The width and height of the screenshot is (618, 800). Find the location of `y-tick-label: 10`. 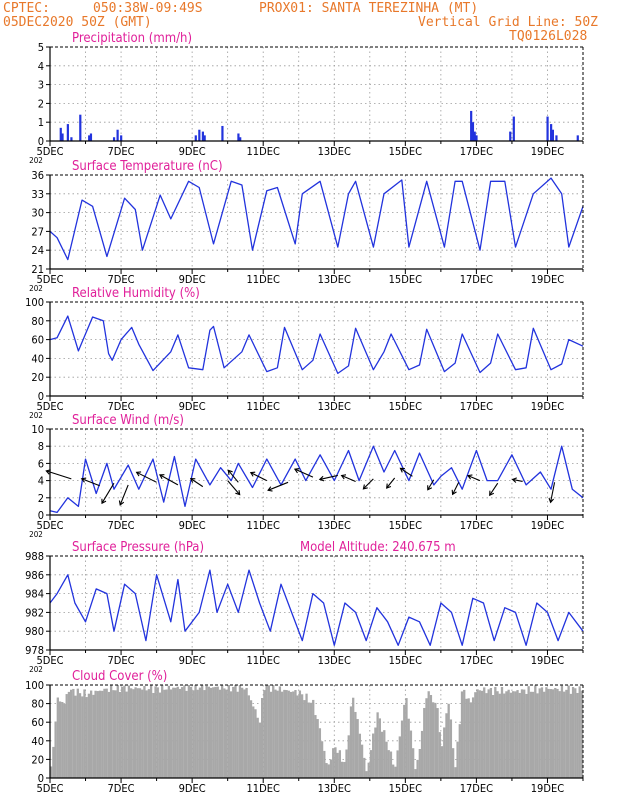

y-tick-label: 10 is located at coordinates (37, 429).